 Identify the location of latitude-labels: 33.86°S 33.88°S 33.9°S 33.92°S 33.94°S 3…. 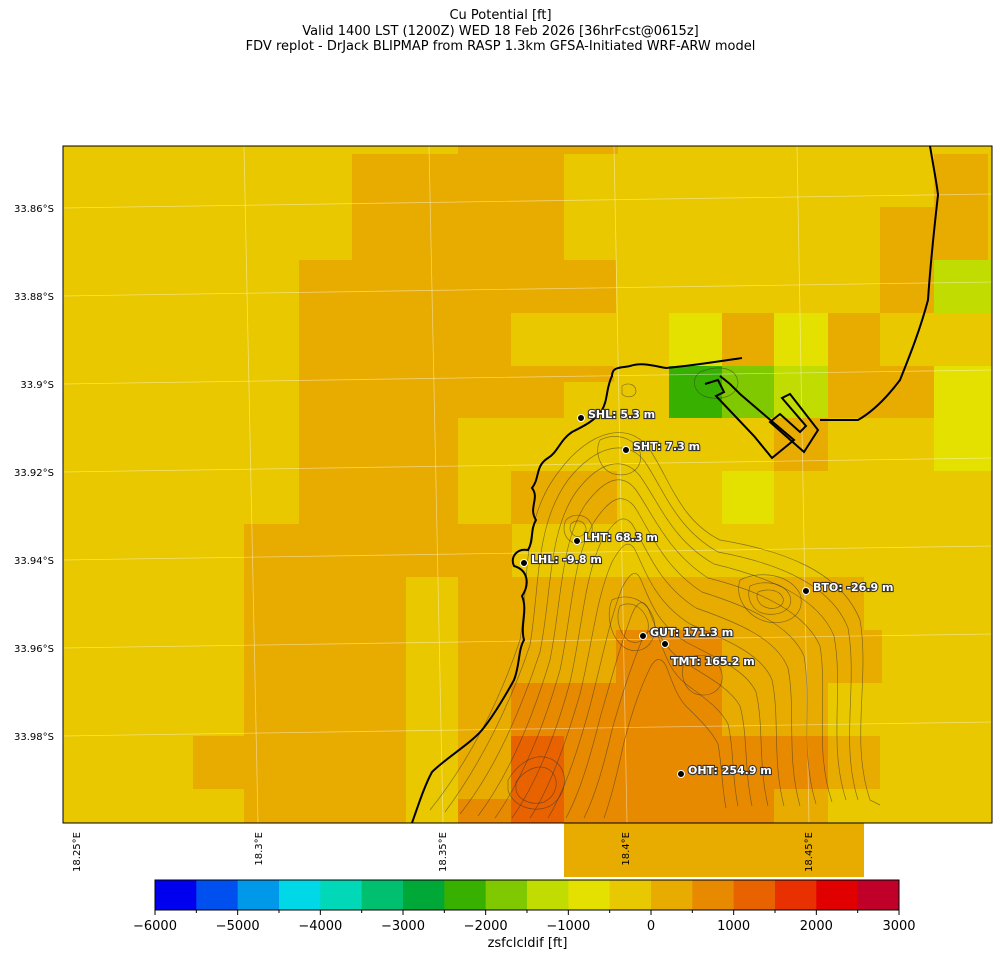
(34, 473).